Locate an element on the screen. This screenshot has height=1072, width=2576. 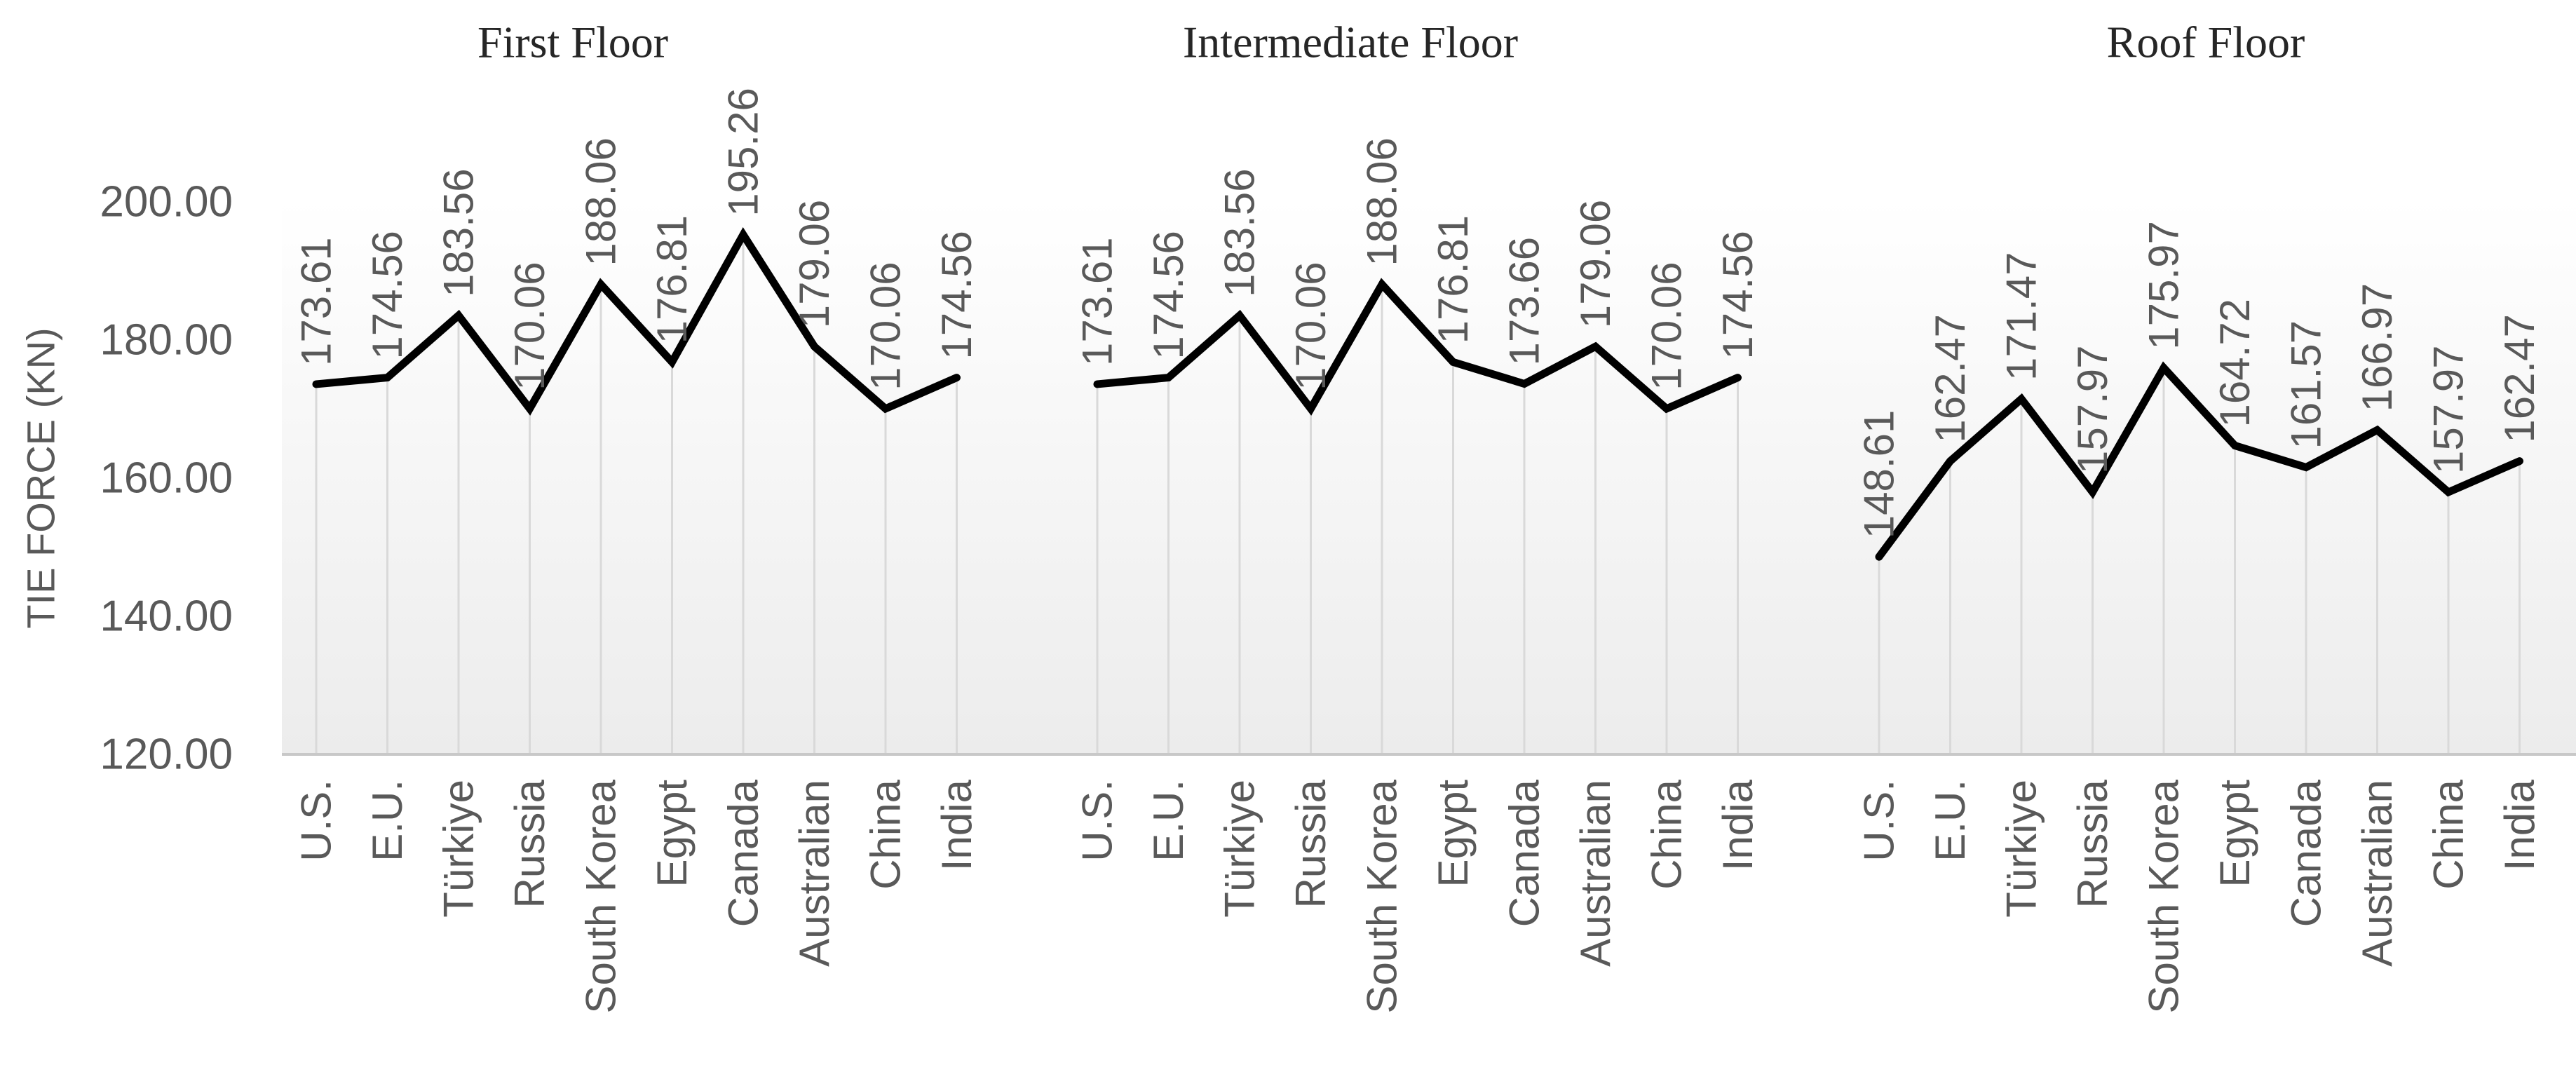
data-label: 175.97 is located at coordinates (2164, 285).